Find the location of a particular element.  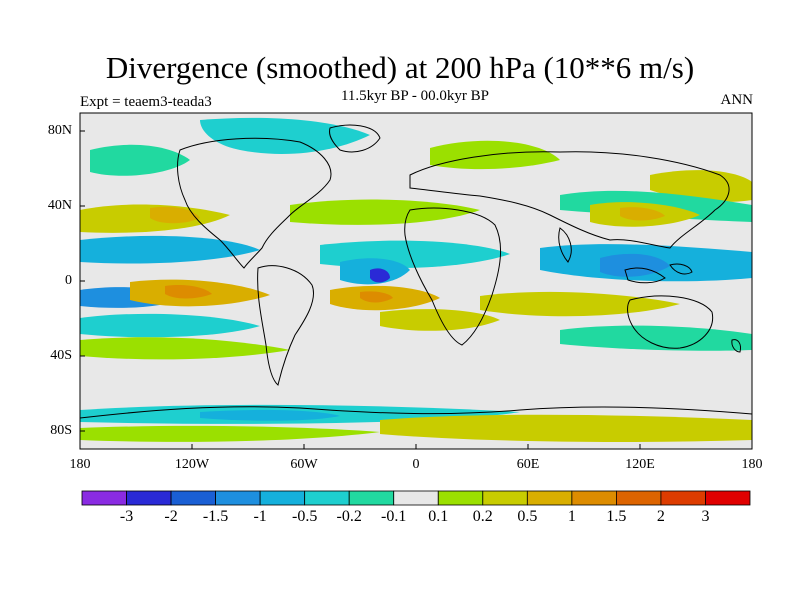

coast-north-america is located at coordinates (254, 203).